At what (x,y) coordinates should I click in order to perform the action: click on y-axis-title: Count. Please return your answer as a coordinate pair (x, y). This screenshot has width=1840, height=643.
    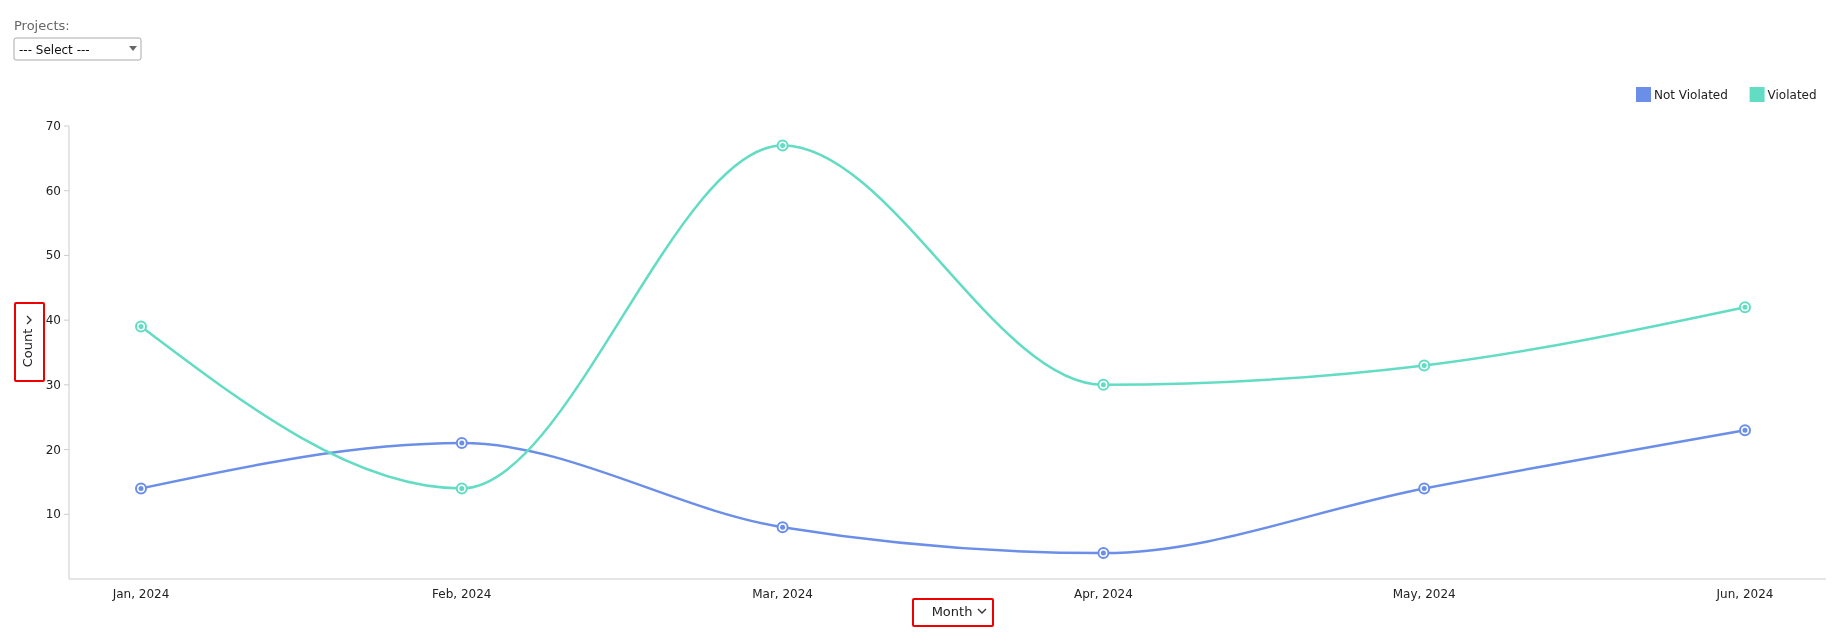
    Looking at the image, I should click on (27, 348).